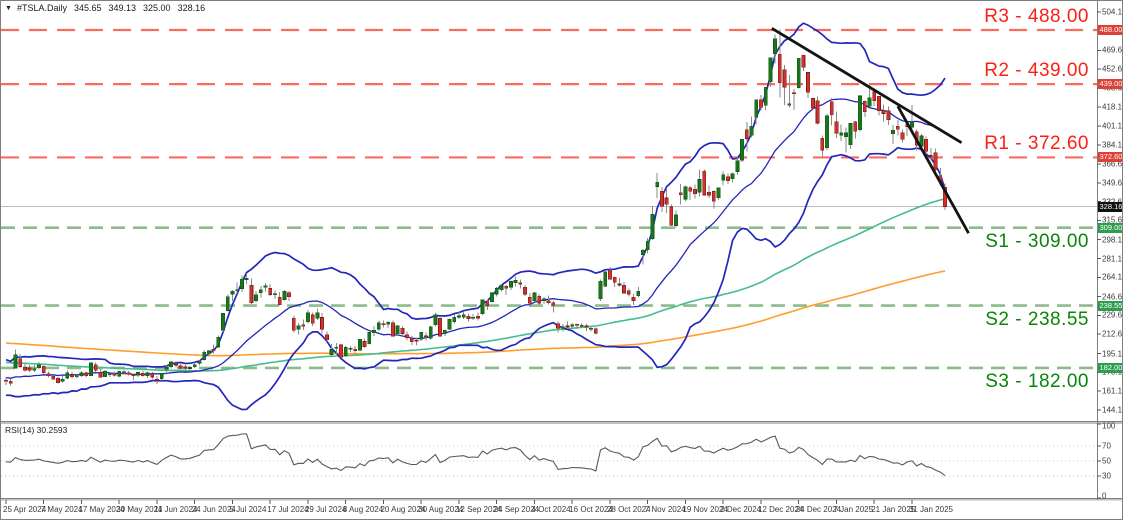 Image resolution: width=1123 pixels, height=520 pixels. I want to click on date-tick-label: 24 Jun 2024, so click(213, 509).